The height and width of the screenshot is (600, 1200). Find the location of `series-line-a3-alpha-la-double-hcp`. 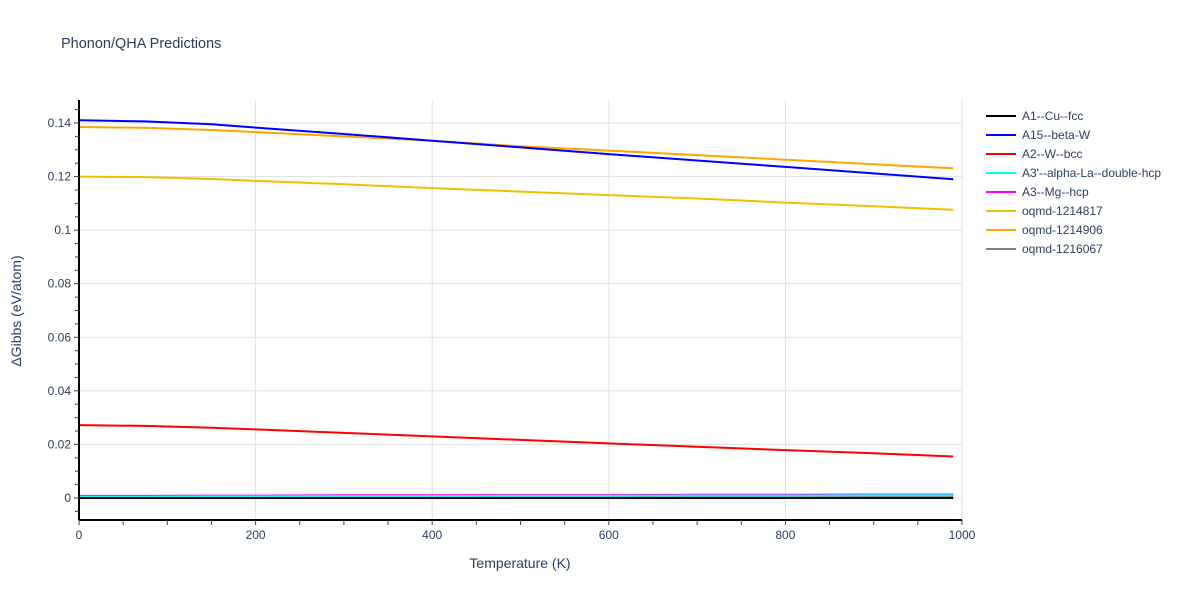

series-line-a3-alpha-la-double-hcp is located at coordinates (516, 496).